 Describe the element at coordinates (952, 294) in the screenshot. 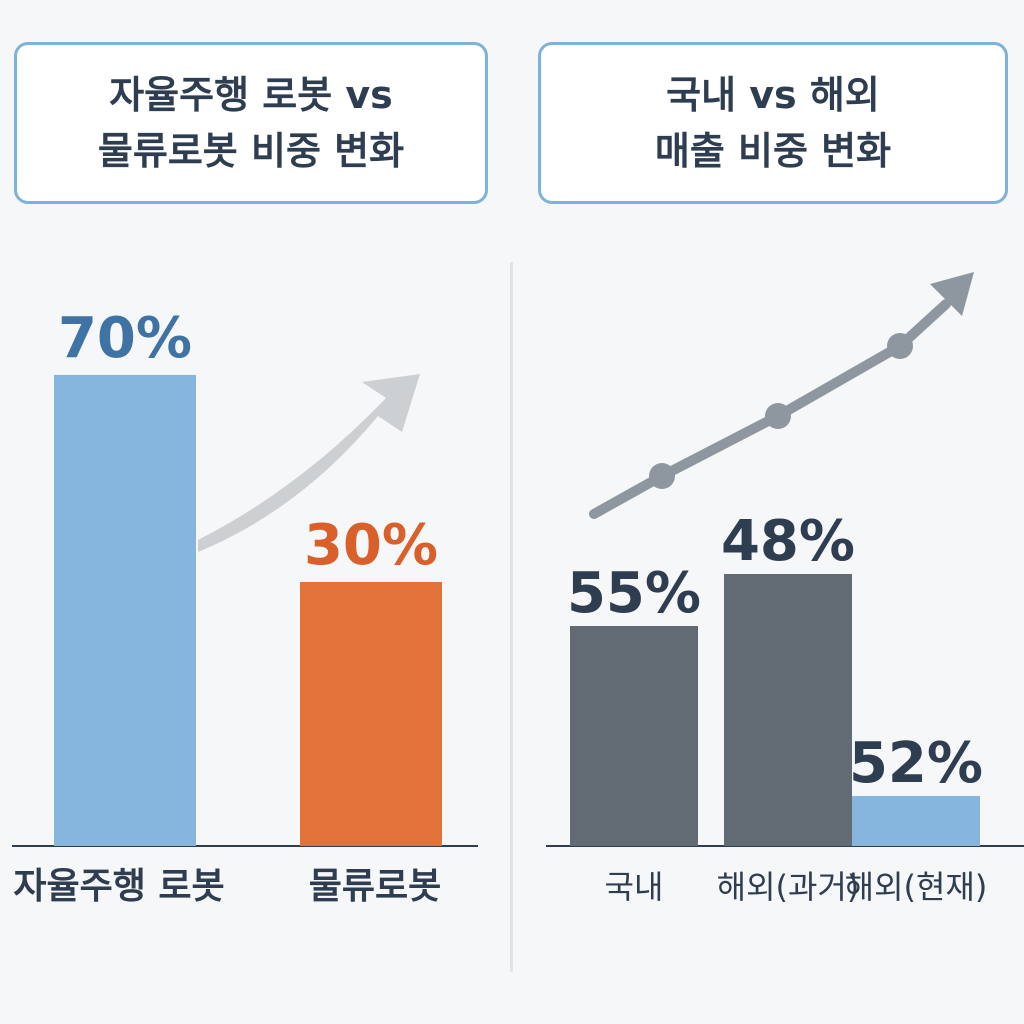

I see `trend-arrow-head-icon` at that location.